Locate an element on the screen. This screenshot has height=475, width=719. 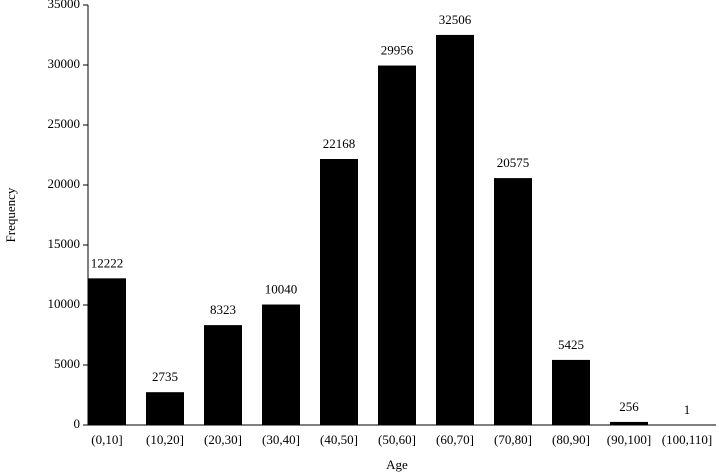
data-label: 12222 is located at coordinates (107, 262).